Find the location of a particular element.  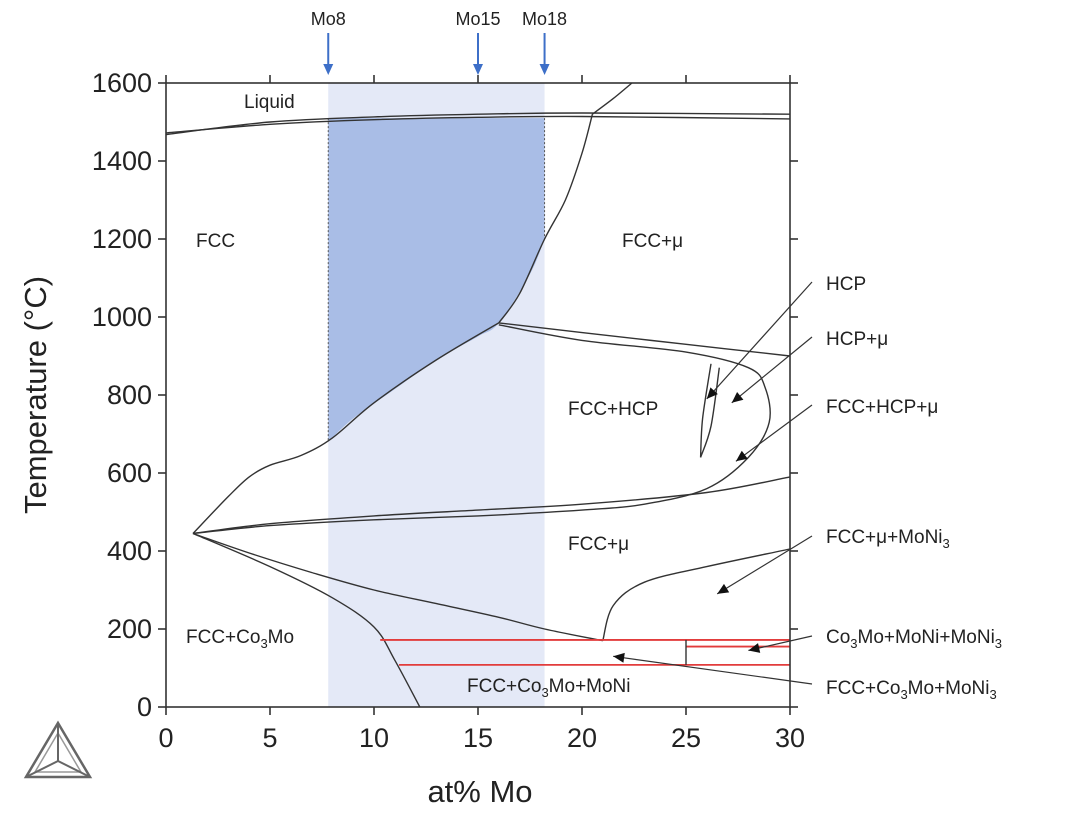

region-label-fcc-mu-bottom: FCC+μ is located at coordinates (598, 544).